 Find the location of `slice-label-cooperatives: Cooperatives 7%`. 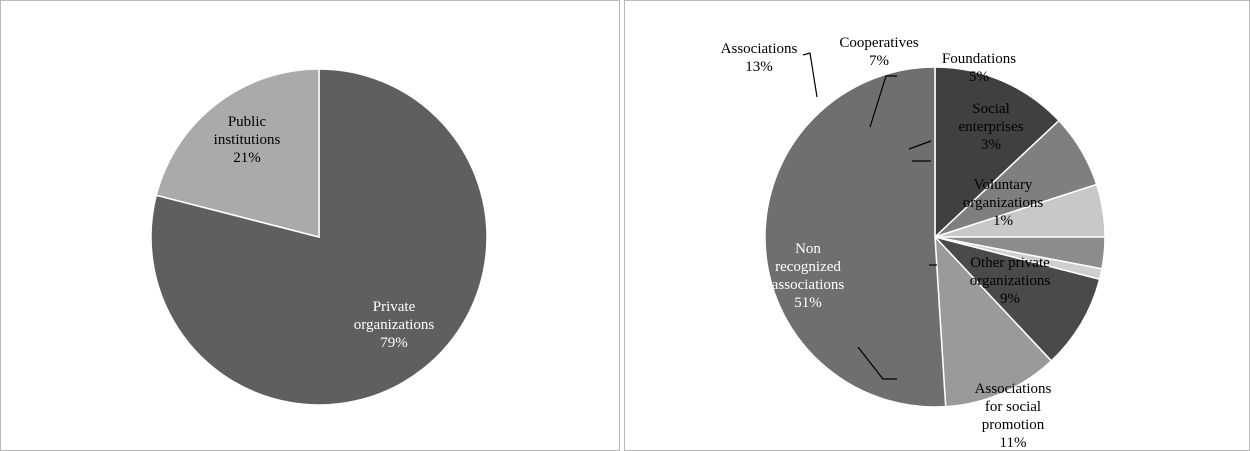

slice-label-cooperatives: Cooperatives 7% is located at coordinates (878, 52).